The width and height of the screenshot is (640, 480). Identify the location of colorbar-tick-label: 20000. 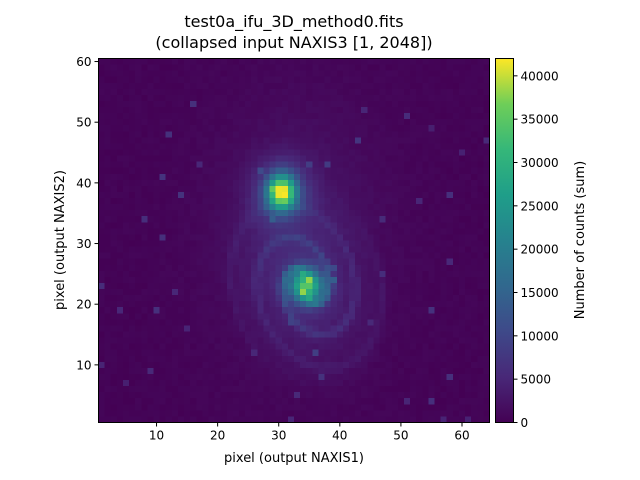
(540, 250).